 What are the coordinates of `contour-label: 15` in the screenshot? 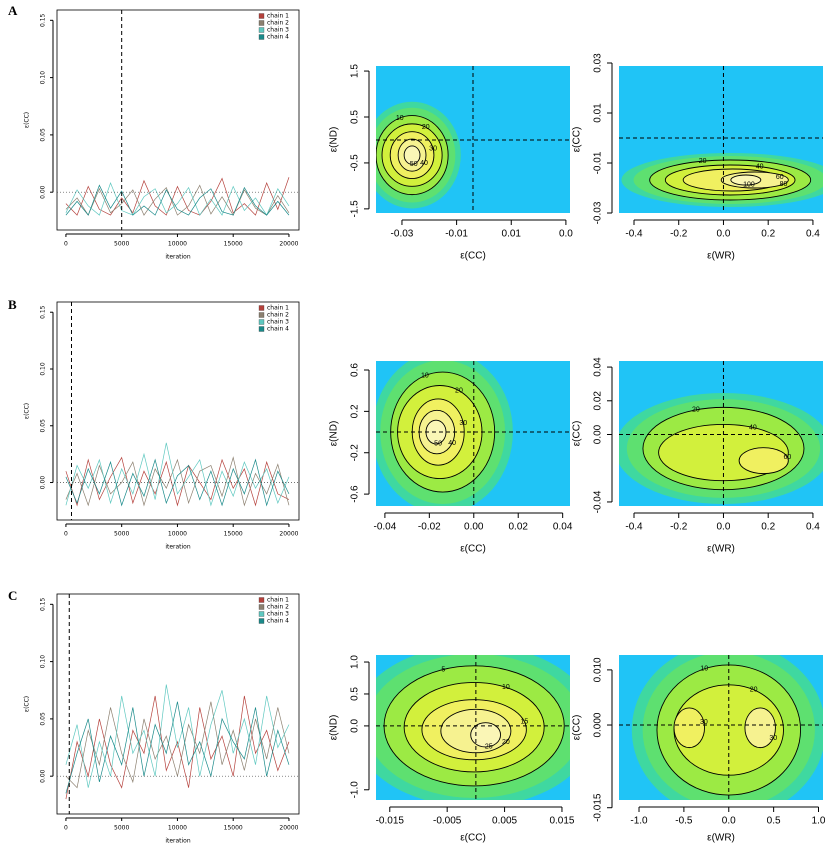 It's located at (524, 721).